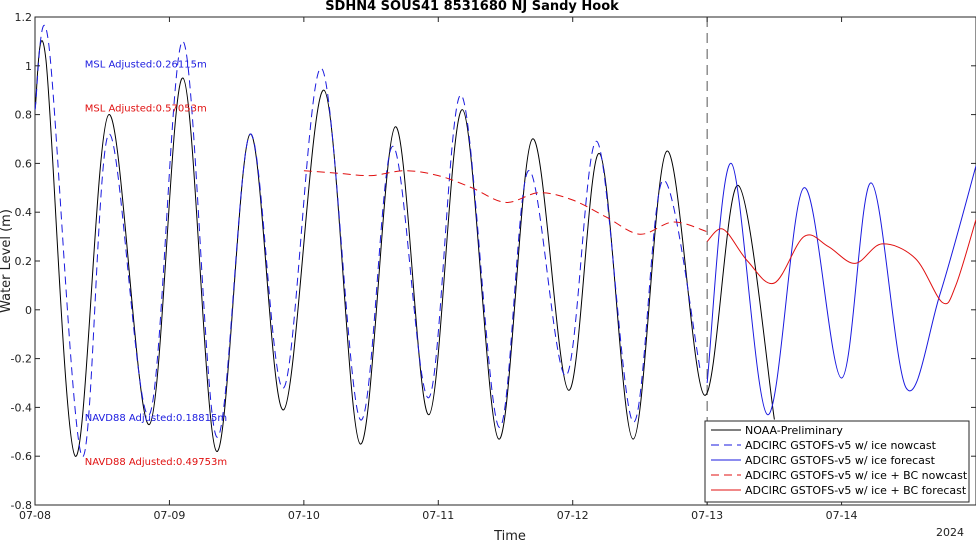 This screenshot has height=541, width=976. Describe the element at coordinates (24, 212) in the screenshot. I see `y-tick-label: 0.4` at that location.